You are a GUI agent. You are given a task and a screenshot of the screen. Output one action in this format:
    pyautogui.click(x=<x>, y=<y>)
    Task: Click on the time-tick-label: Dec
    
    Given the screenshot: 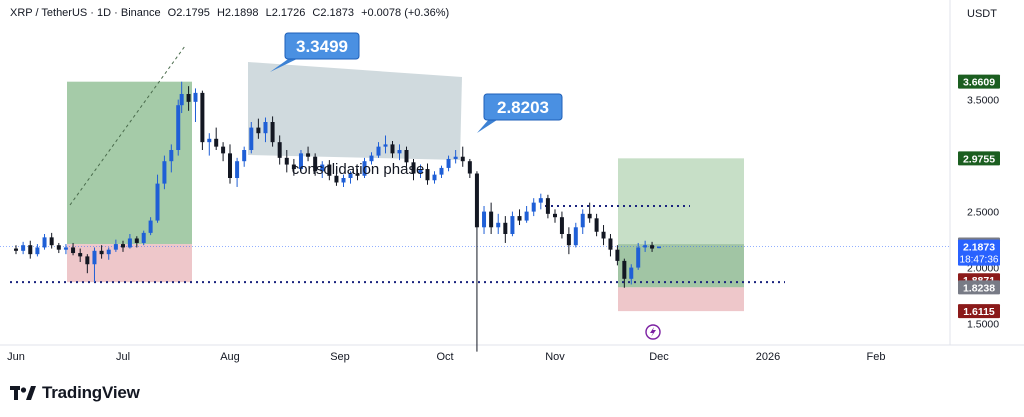 What is the action you would take?
    pyautogui.click(x=659, y=357)
    